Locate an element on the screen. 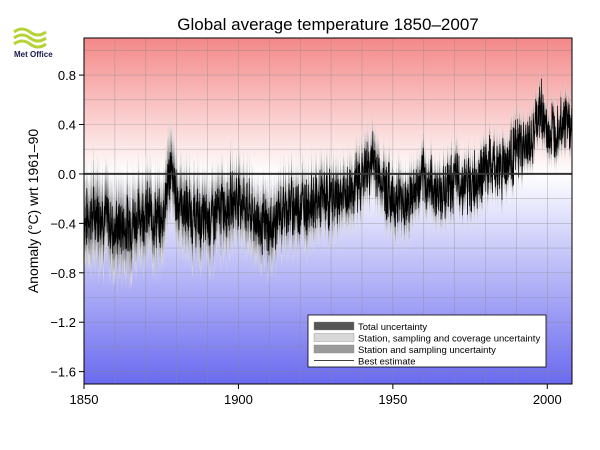 The width and height of the screenshot is (600, 450). legend-swatch-total is located at coordinates (334, 326).